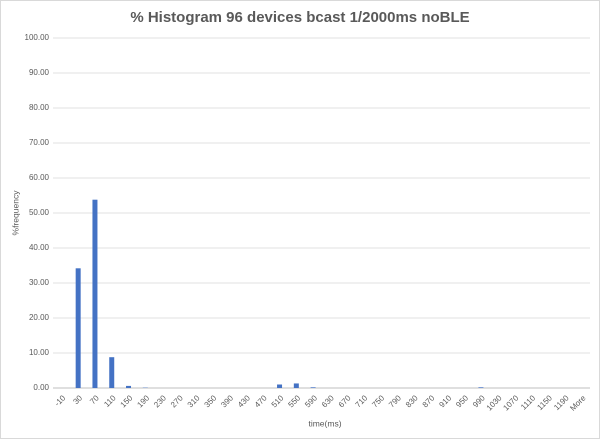 The width and height of the screenshot is (600, 439). Describe the element at coordinates (39, 352) in the screenshot. I see `y-tick-label: 10.00` at that location.